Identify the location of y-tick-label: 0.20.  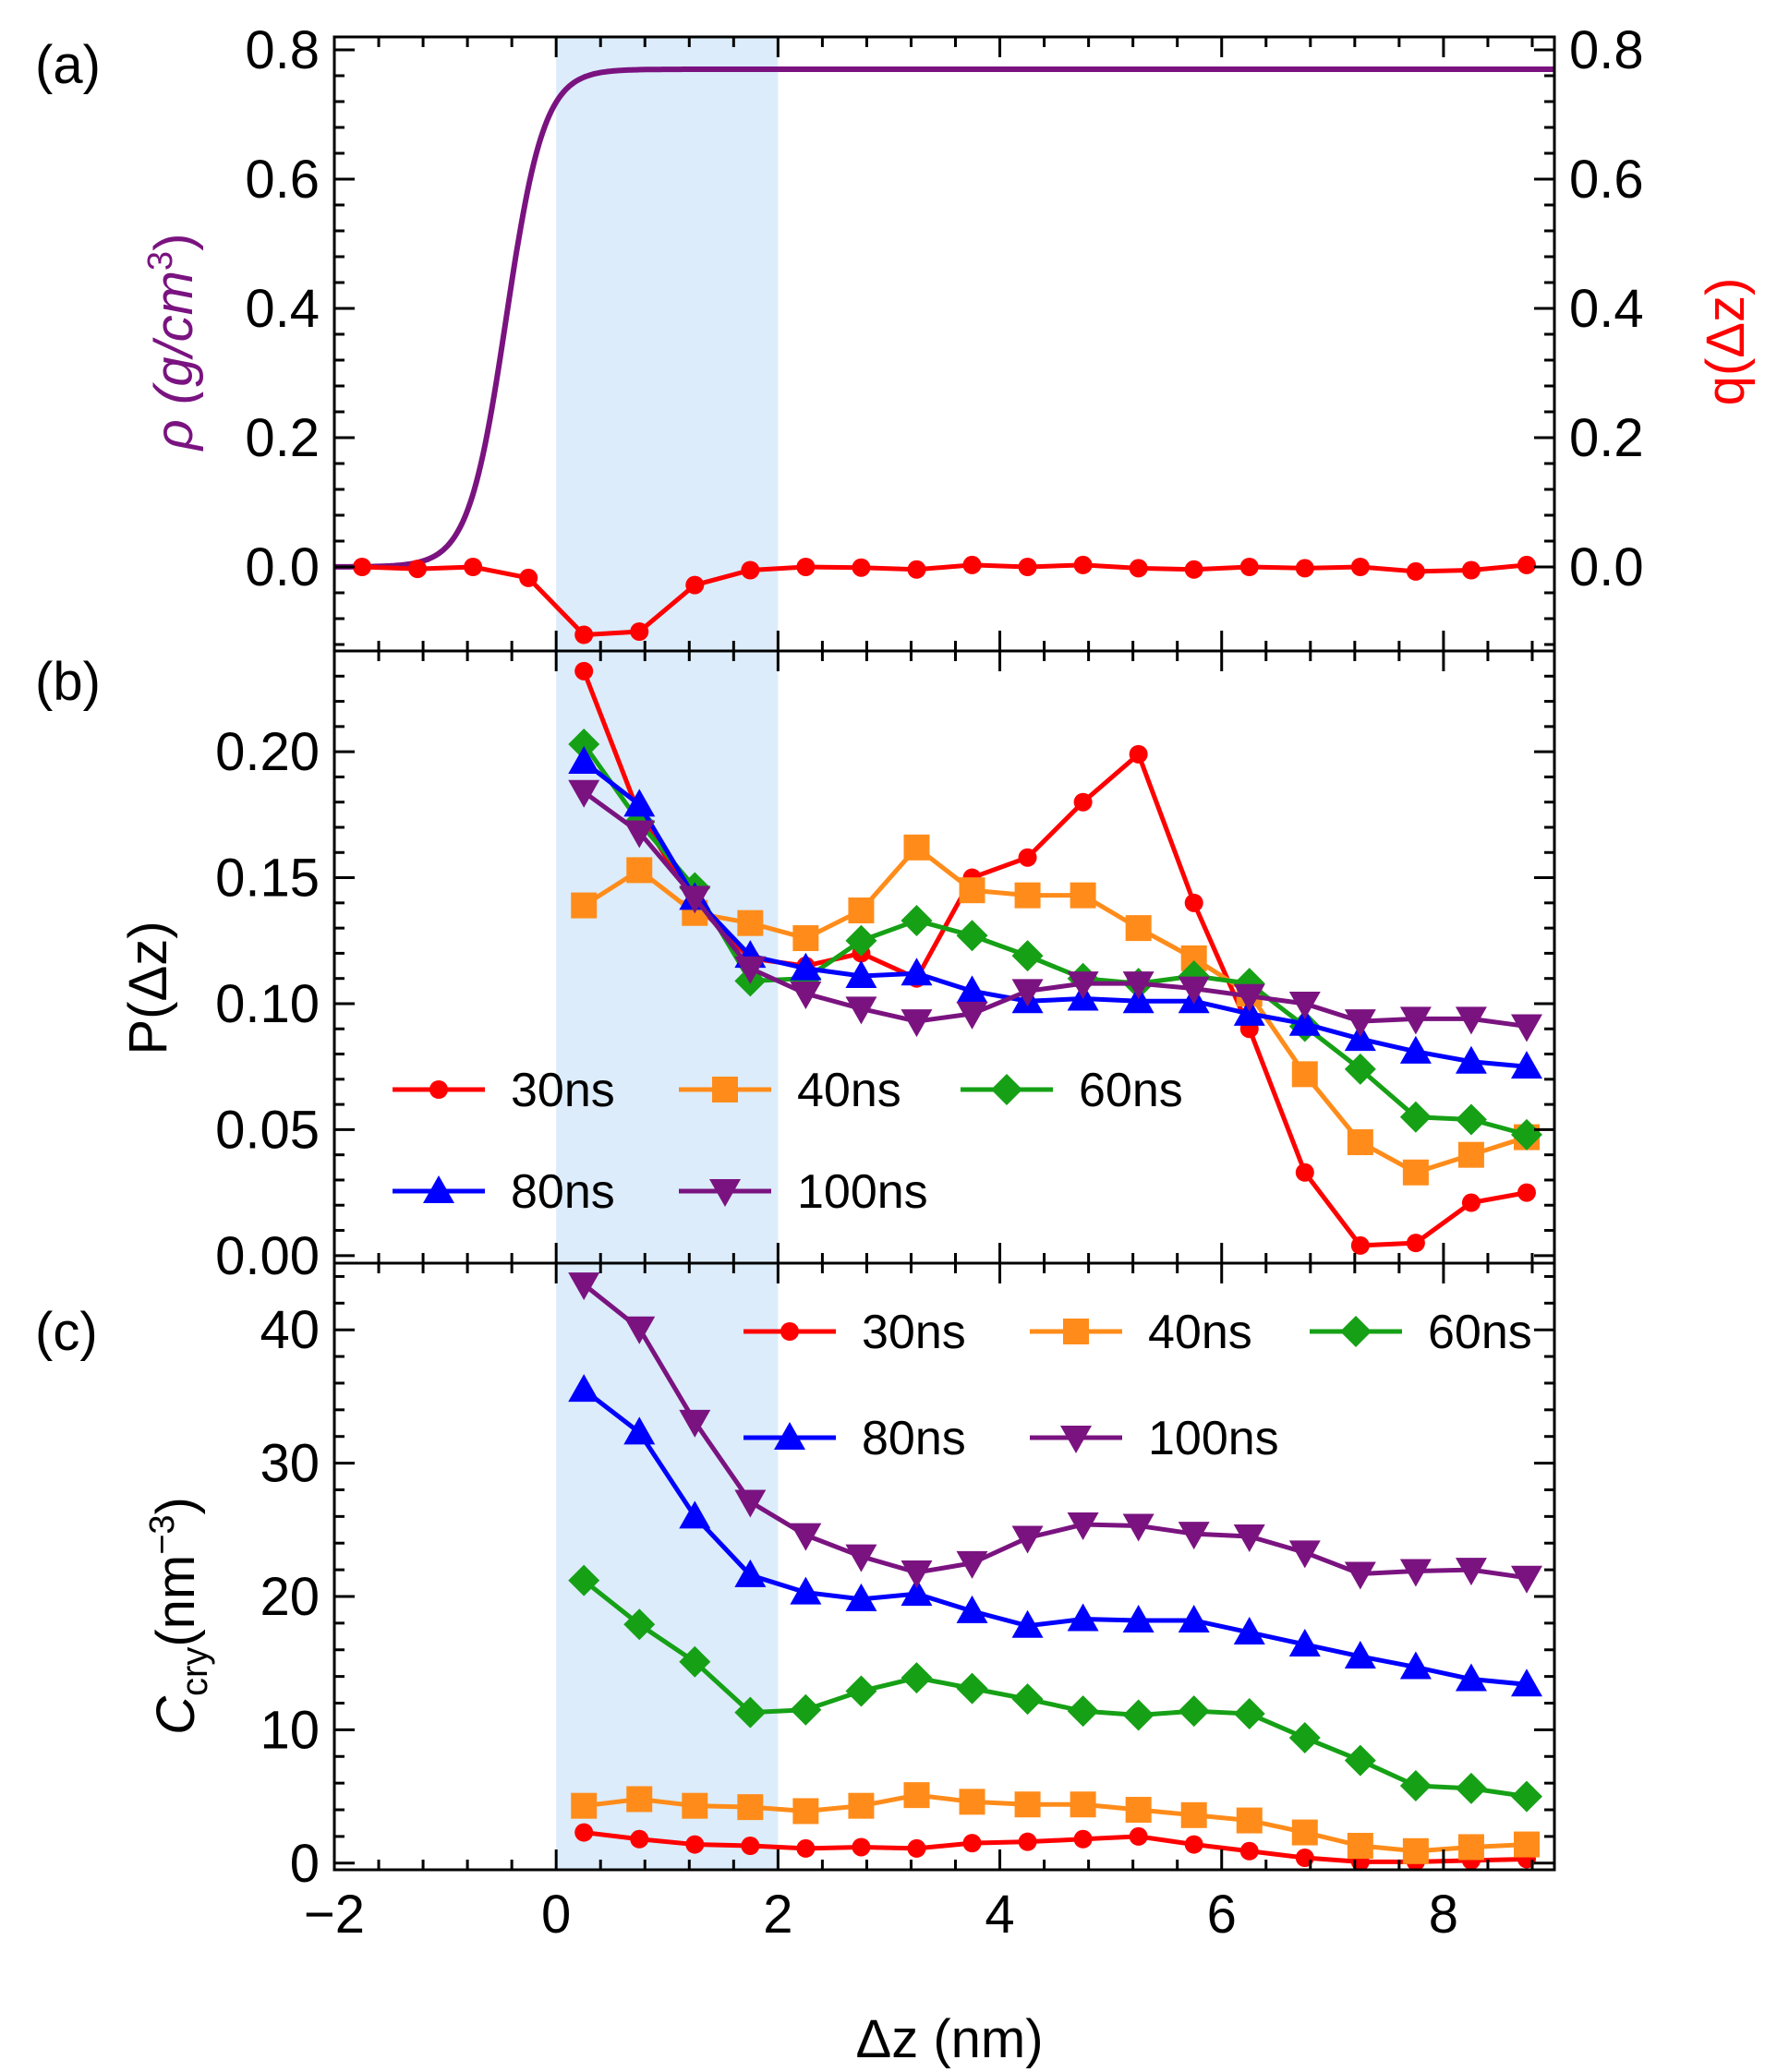
(267, 752).